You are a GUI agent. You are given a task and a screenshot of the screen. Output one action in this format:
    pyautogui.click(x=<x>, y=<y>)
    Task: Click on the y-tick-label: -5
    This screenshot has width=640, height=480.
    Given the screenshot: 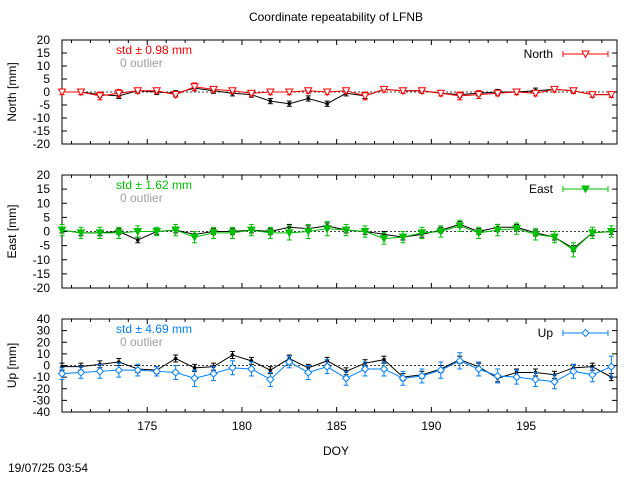 What is the action you would take?
    pyautogui.click(x=44, y=246)
    